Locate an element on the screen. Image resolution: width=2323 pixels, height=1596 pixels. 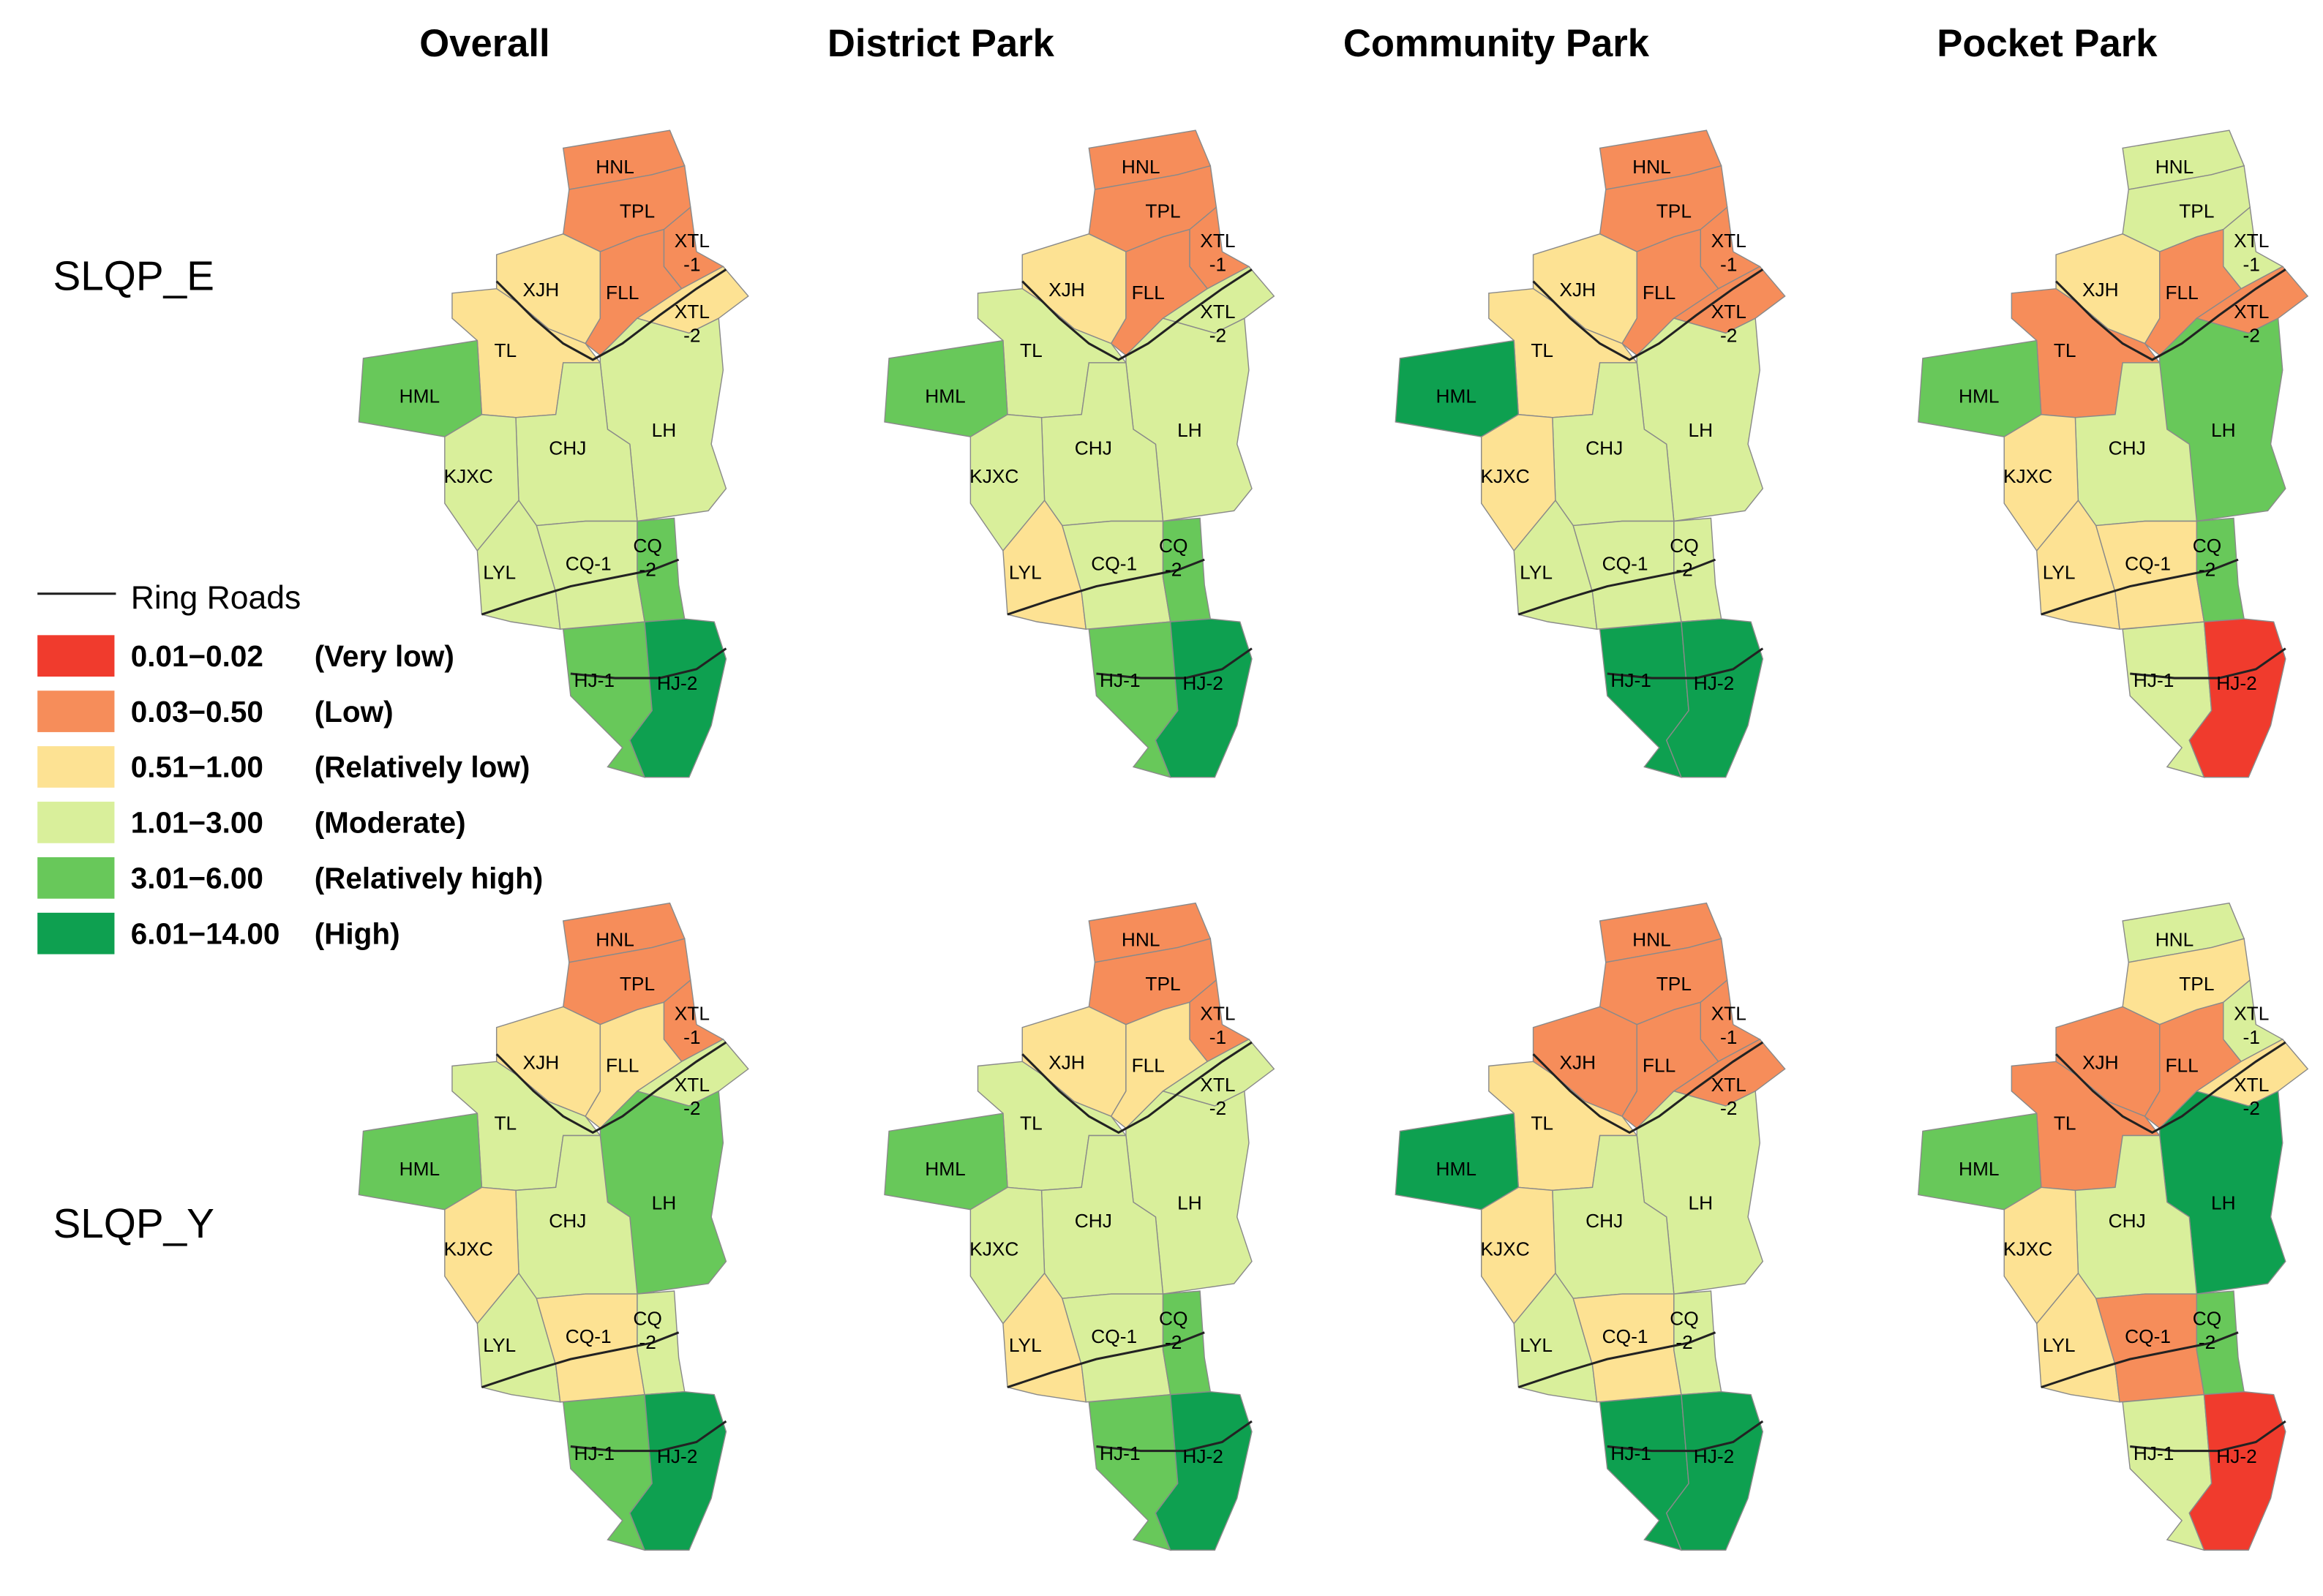
legend-range: 0.51−1.00 is located at coordinates (197, 767).